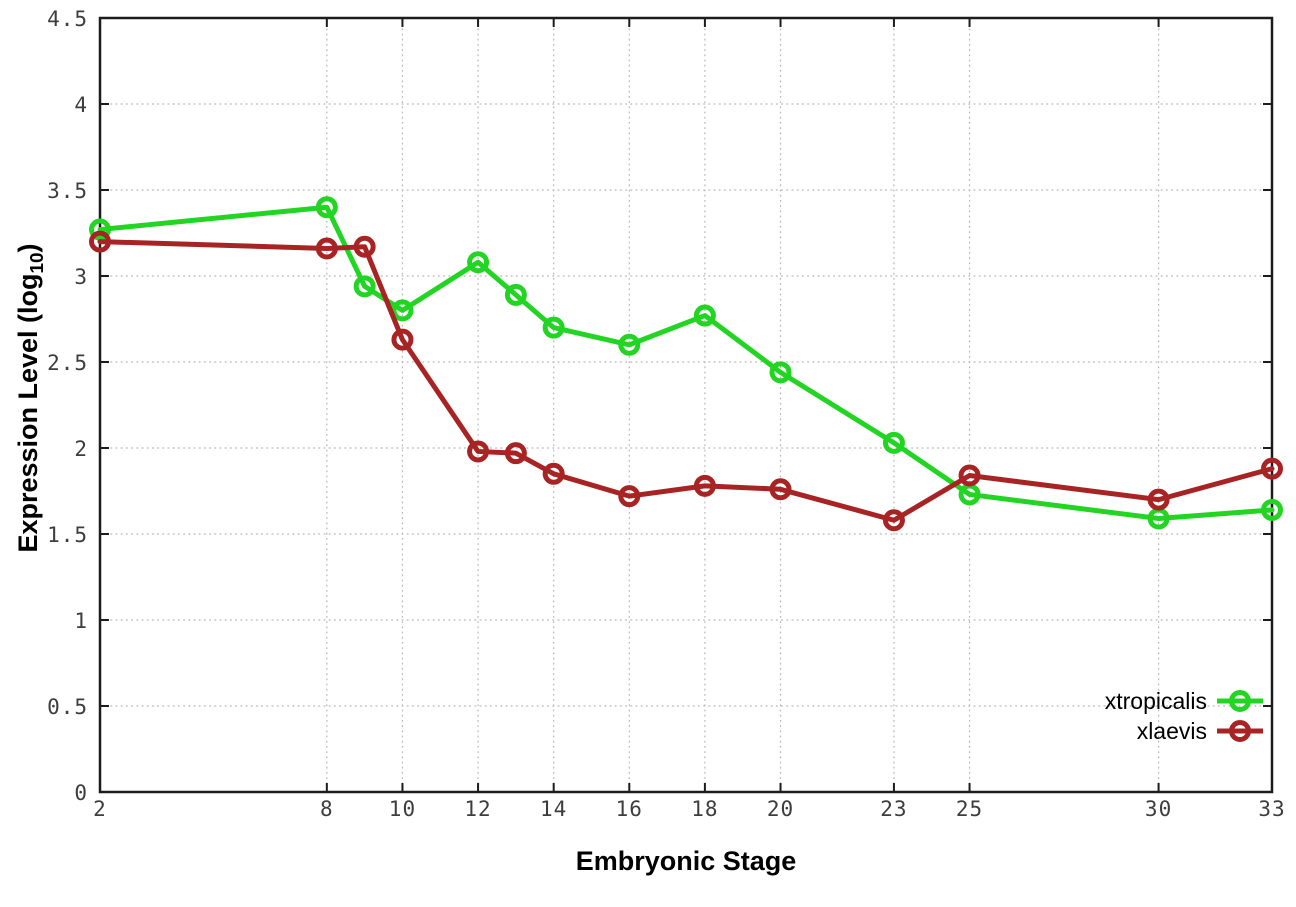 The height and width of the screenshot is (907, 1296). Describe the element at coordinates (893, 809) in the screenshot. I see `x-tick-label-23: 23` at that location.